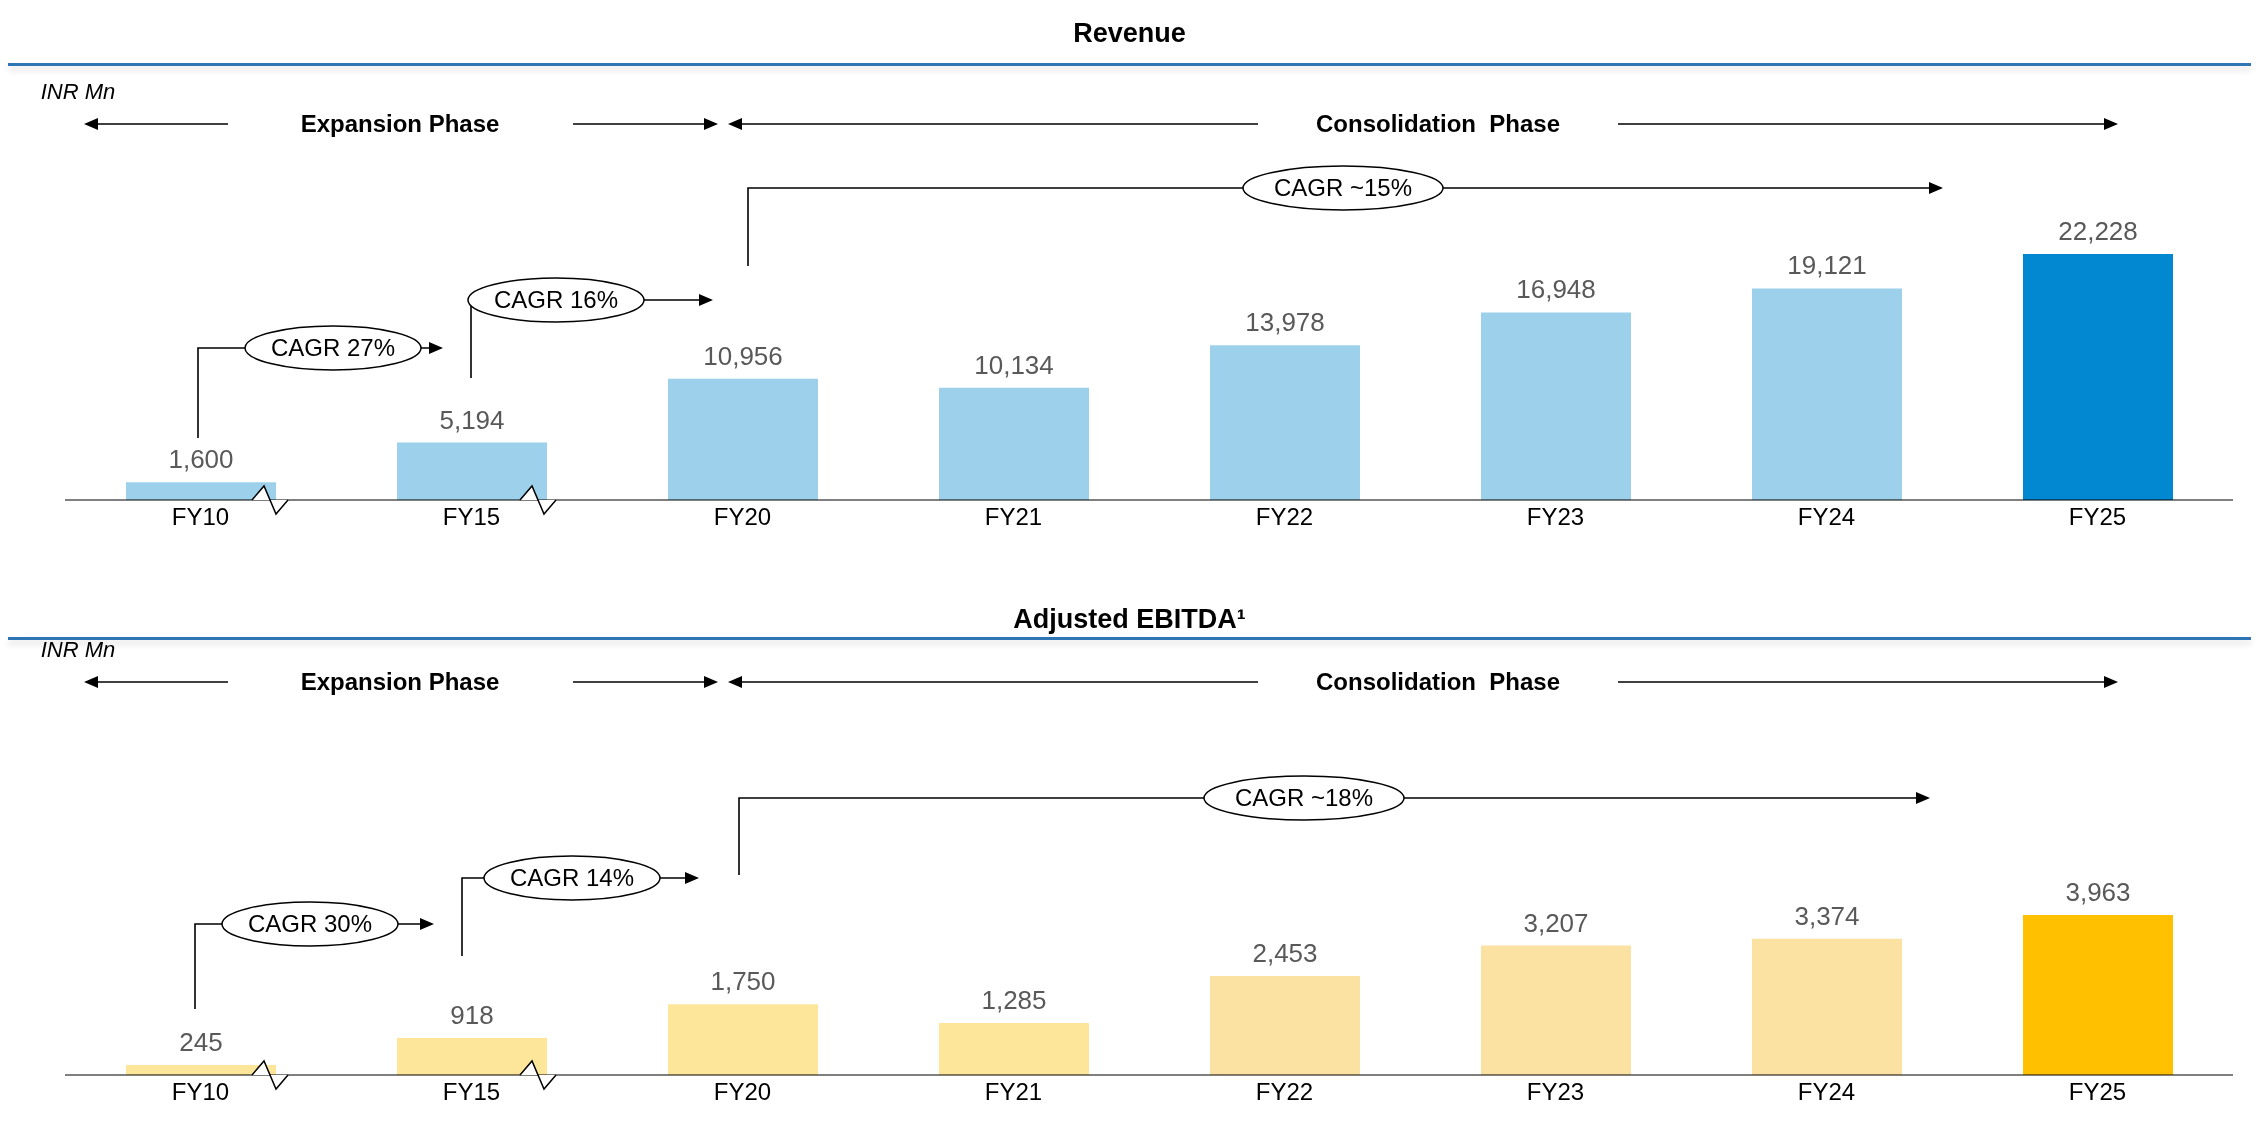 The image size is (2259, 1128). I want to click on text: CAGR ~15%, so click(1343, 188).